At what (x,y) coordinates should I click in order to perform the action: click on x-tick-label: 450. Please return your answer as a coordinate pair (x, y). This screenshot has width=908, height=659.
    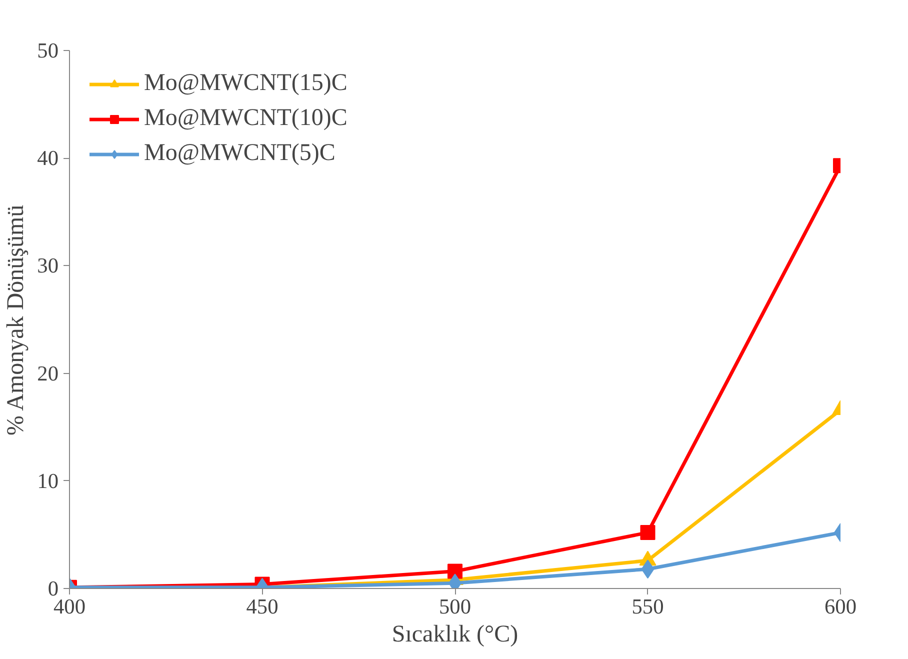
    Looking at the image, I should click on (262, 606).